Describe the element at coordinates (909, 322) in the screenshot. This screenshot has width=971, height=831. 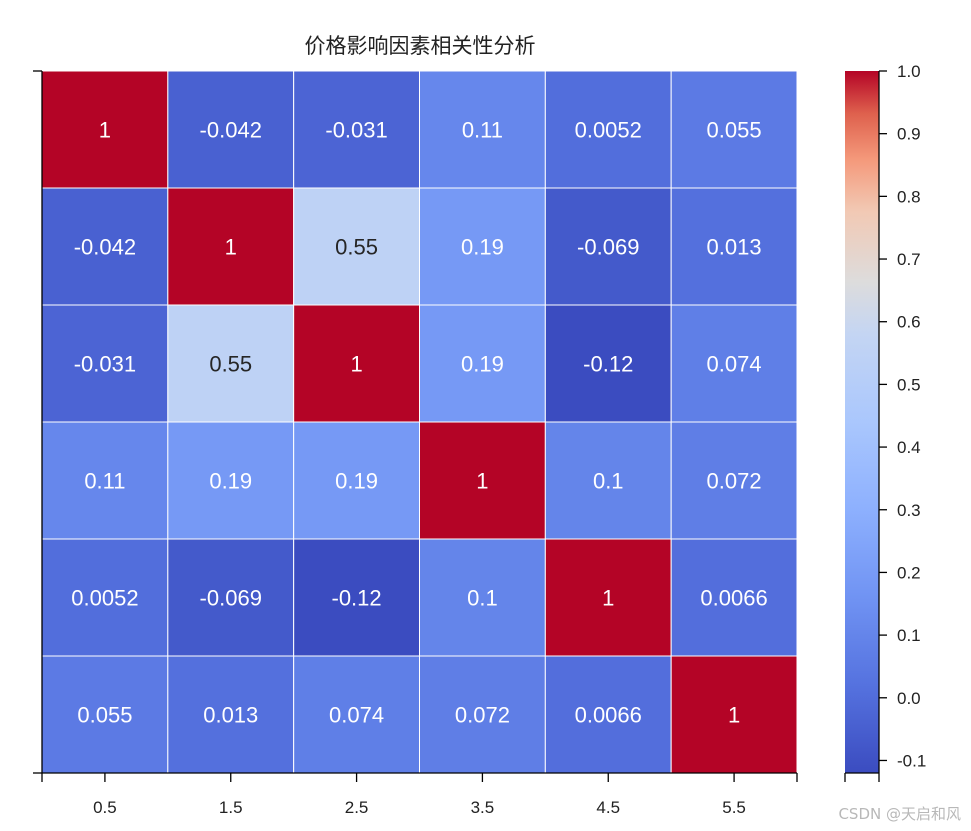
I see `colorbar-tick-label: 0.6` at that location.